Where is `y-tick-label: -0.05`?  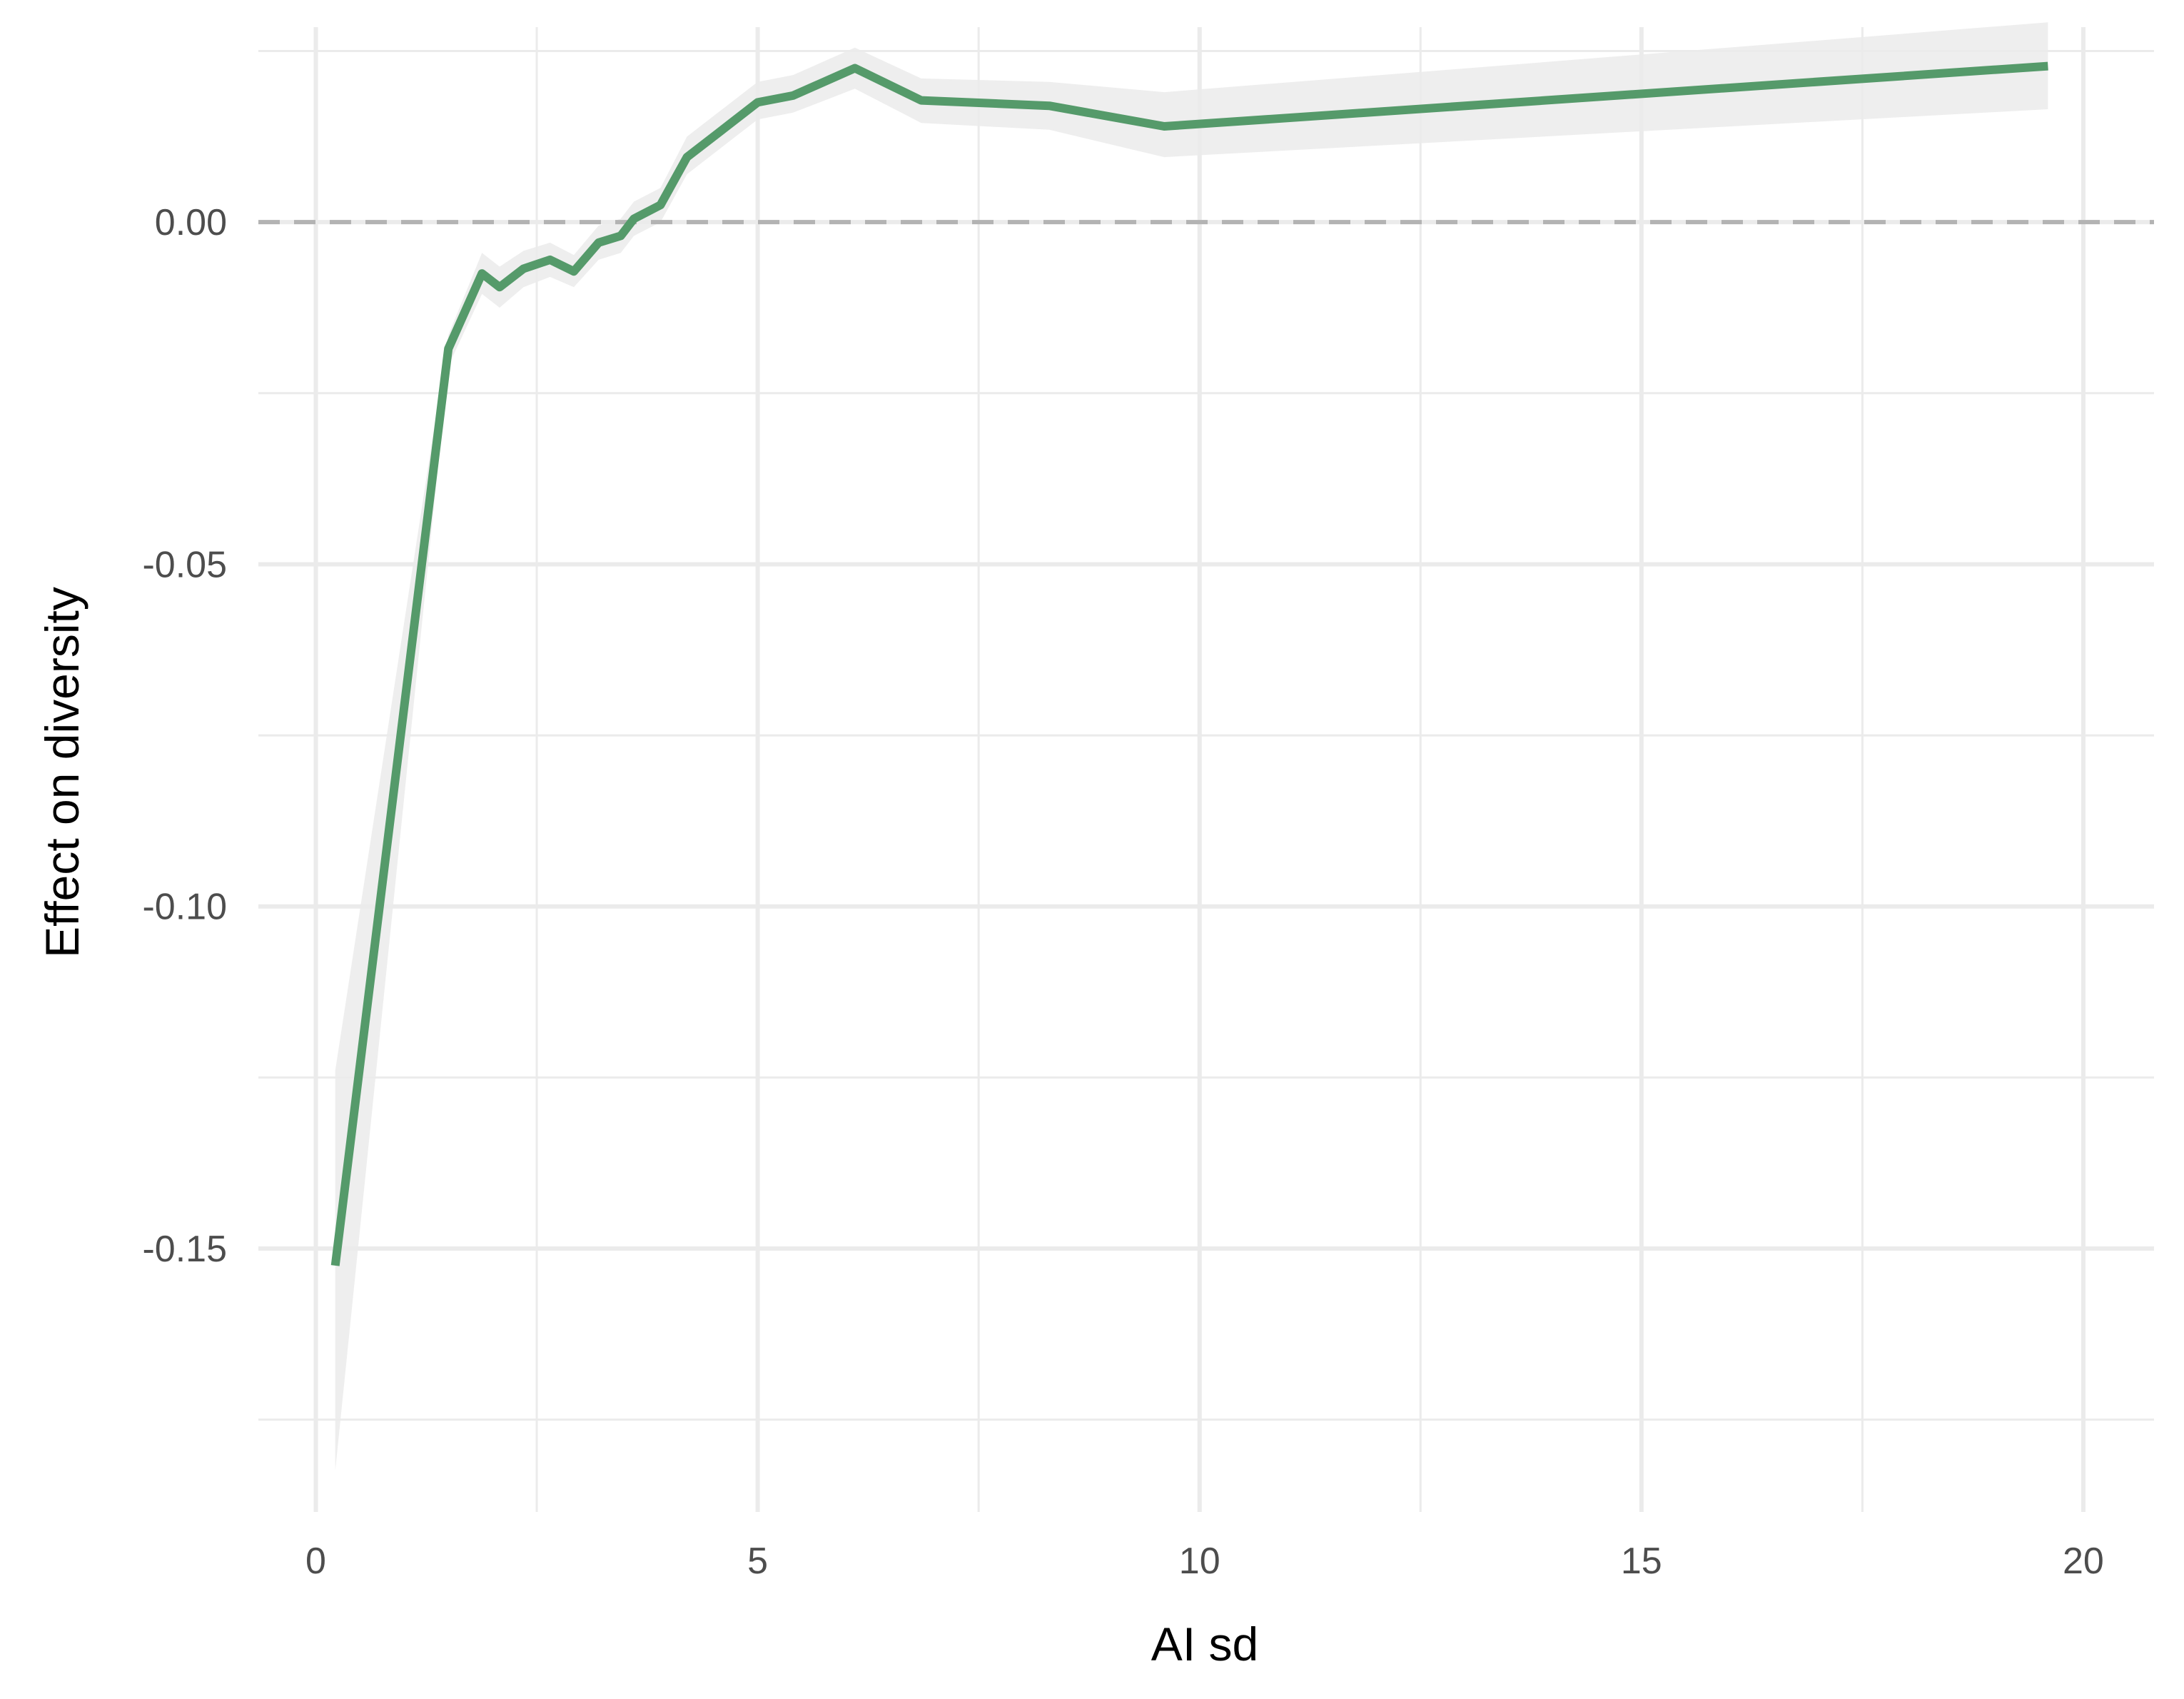 y-tick-label: -0.05 is located at coordinates (184, 564).